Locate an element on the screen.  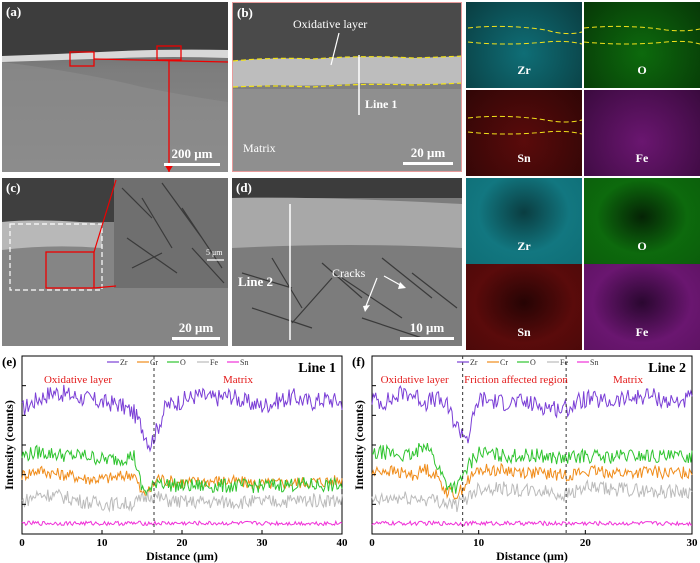
chart-panel-tag: (f) is located at coordinates (358, 361).